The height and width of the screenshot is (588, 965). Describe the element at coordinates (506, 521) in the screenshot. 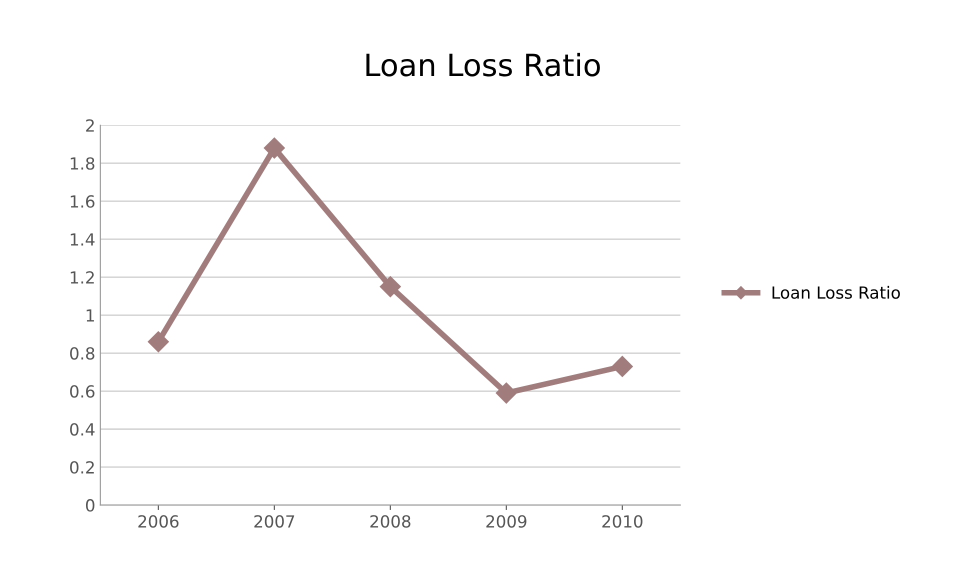

I see `x-tick-label: 2009` at that location.